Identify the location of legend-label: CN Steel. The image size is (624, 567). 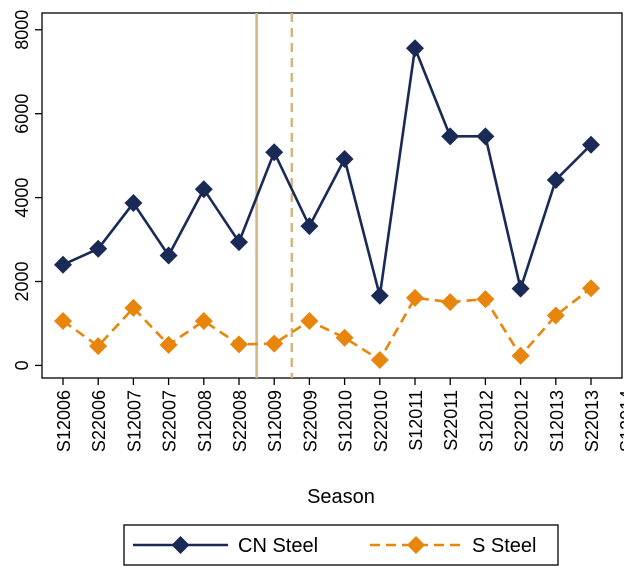
(278, 546).